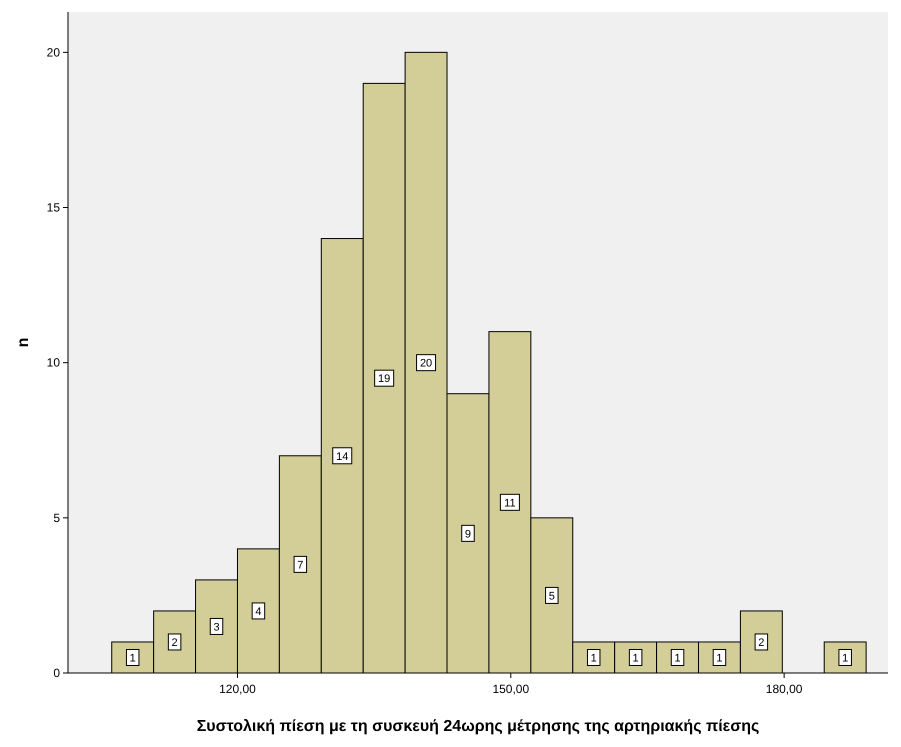 The image size is (901, 747). Describe the element at coordinates (258, 612) in the screenshot. I see `data-label: 4` at that location.